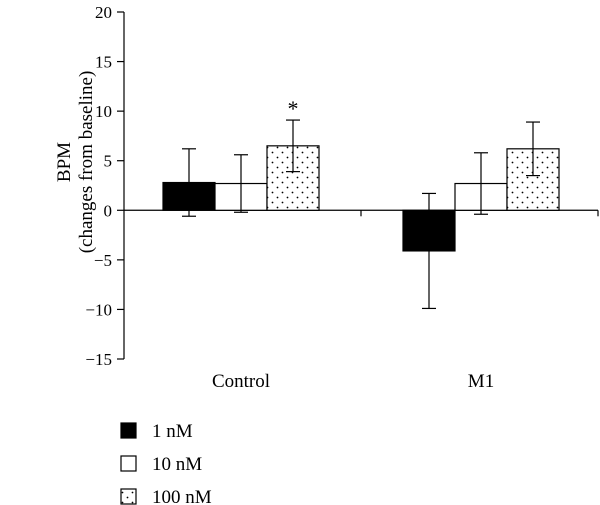 This screenshot has height=505, width=600. Describe the element at coordinates (172, 431) in the screenshot. I see `legend-entry: 1 nM` at that location.